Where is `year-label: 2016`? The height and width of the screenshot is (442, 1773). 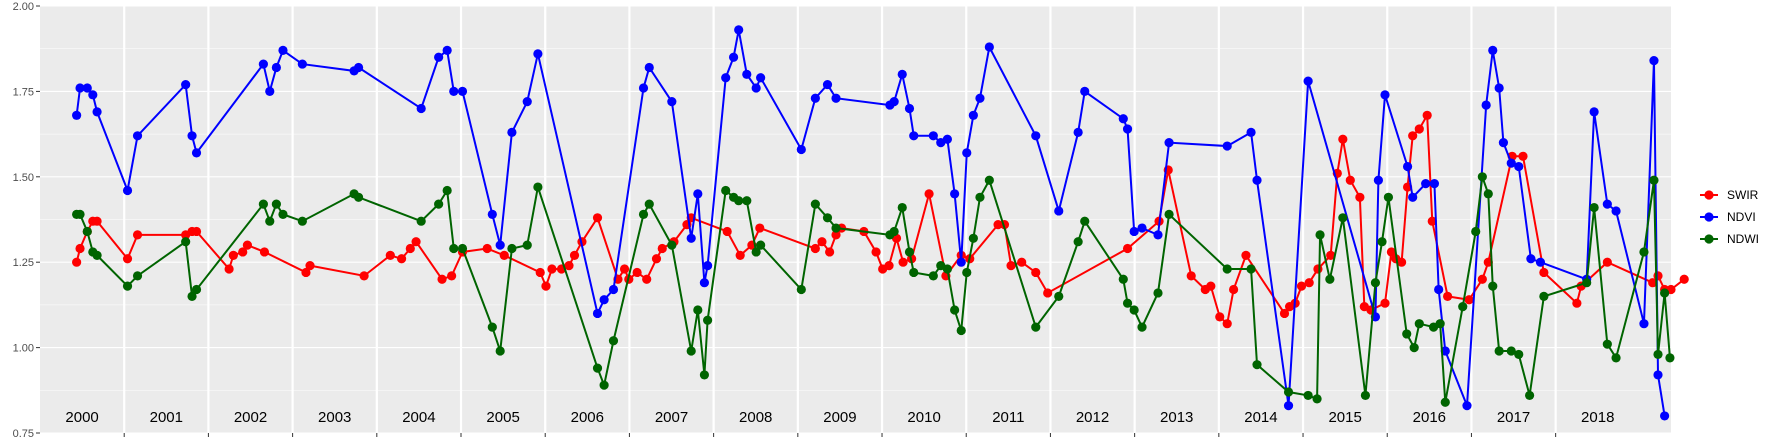
year-label: 2016 is located at coordinates (1429, 417).